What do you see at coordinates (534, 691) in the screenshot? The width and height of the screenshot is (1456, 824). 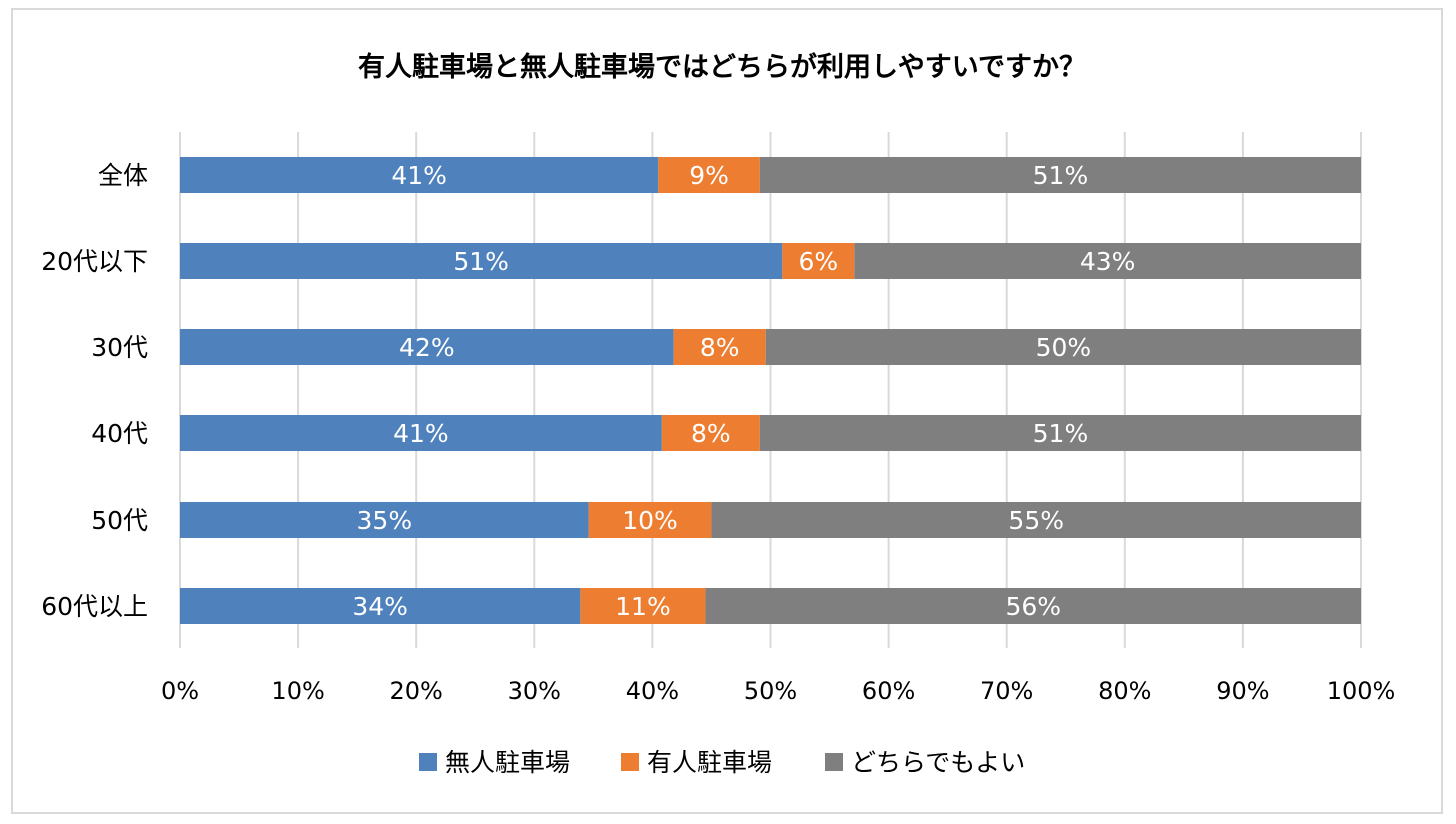 I see `x-tick-label: 30%` at bounding box center [534, 691].